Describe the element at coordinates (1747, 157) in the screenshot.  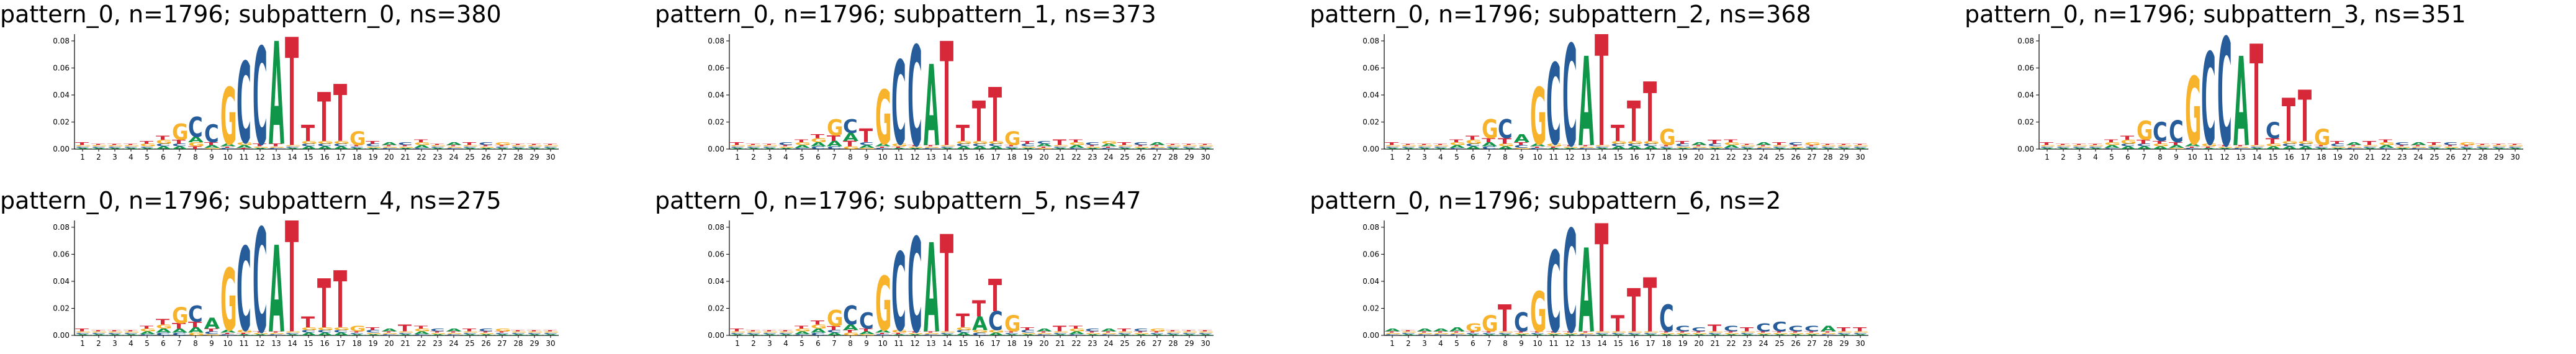
I see `x-tick-label: 23` at that location.